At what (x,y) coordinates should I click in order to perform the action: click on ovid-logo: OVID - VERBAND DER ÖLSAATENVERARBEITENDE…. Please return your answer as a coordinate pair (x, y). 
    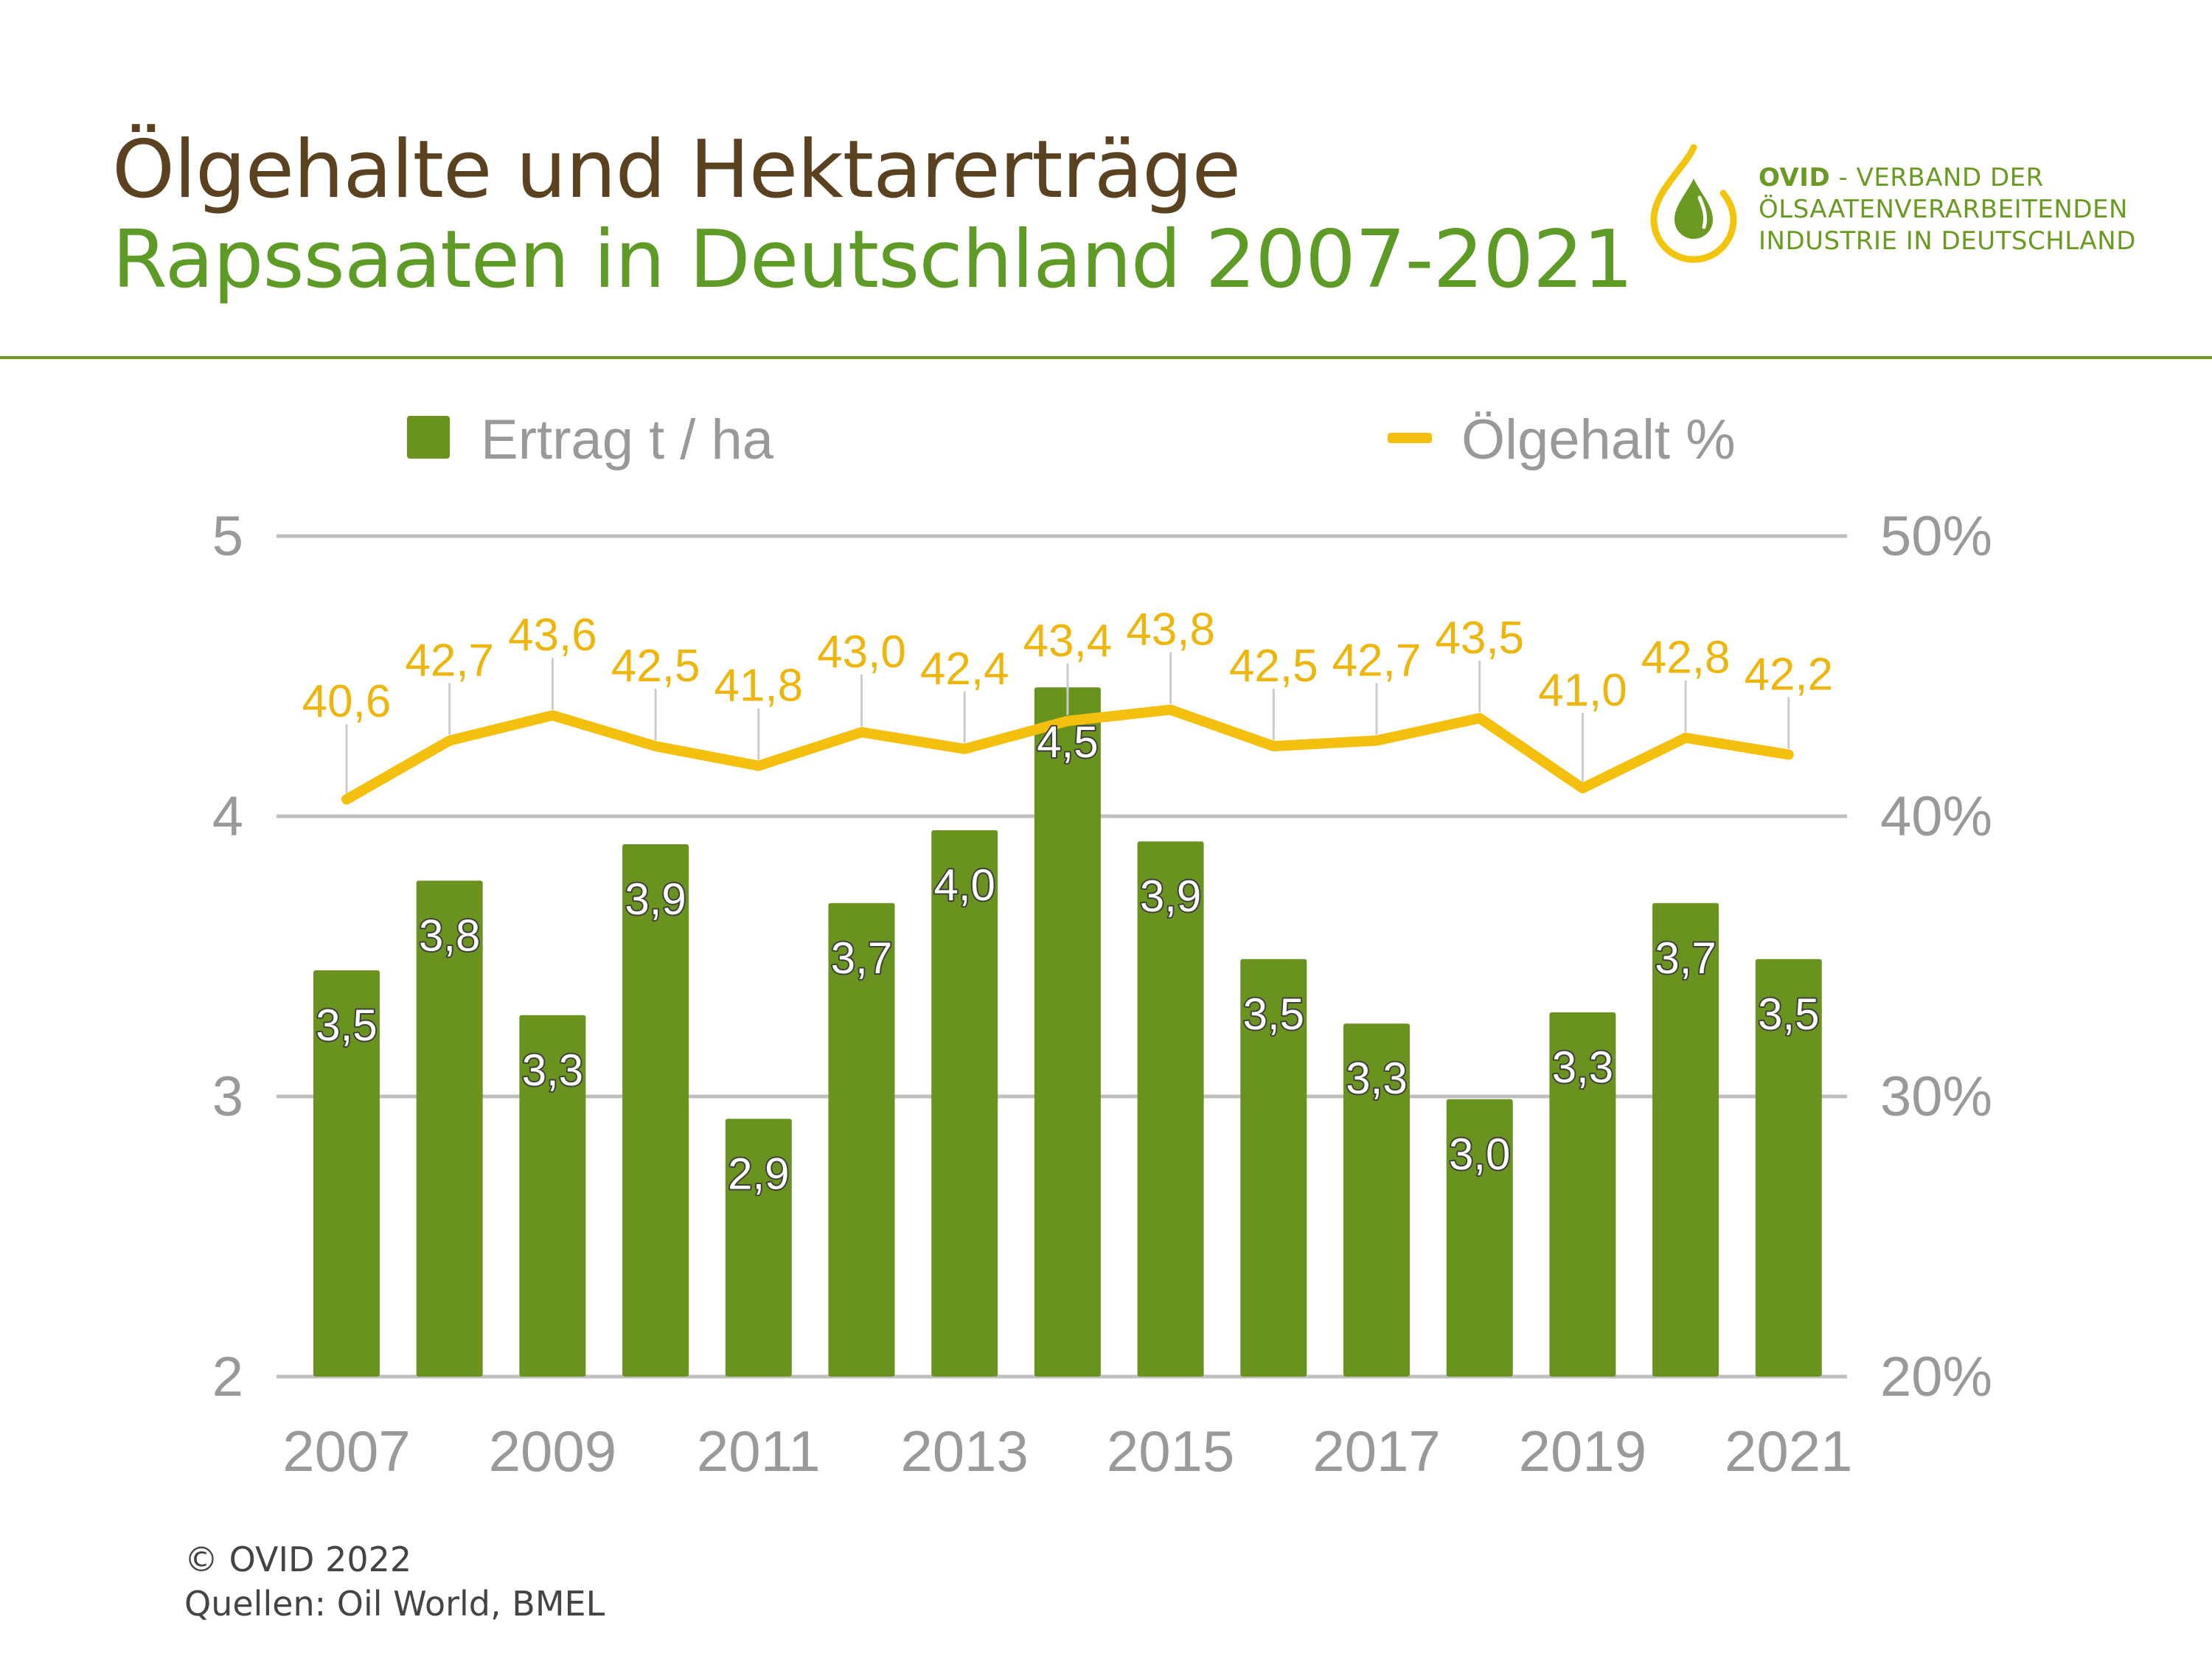
    Looking at the image, I should click on (1913, 202).